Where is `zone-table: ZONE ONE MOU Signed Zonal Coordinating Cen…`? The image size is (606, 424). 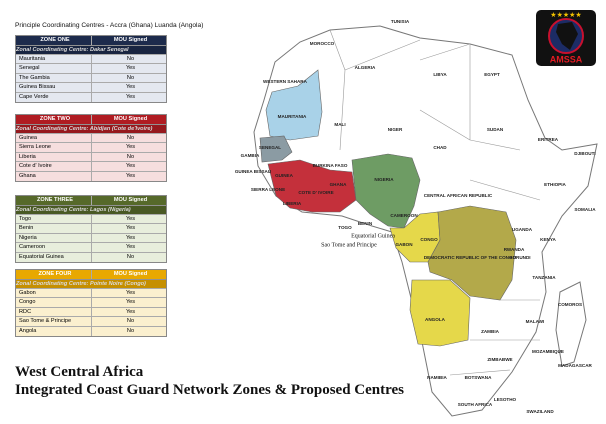
zone-table: ZONE ONE MOU Signed Zonal Coordinating Cen… is located at coordinates (91, 69).